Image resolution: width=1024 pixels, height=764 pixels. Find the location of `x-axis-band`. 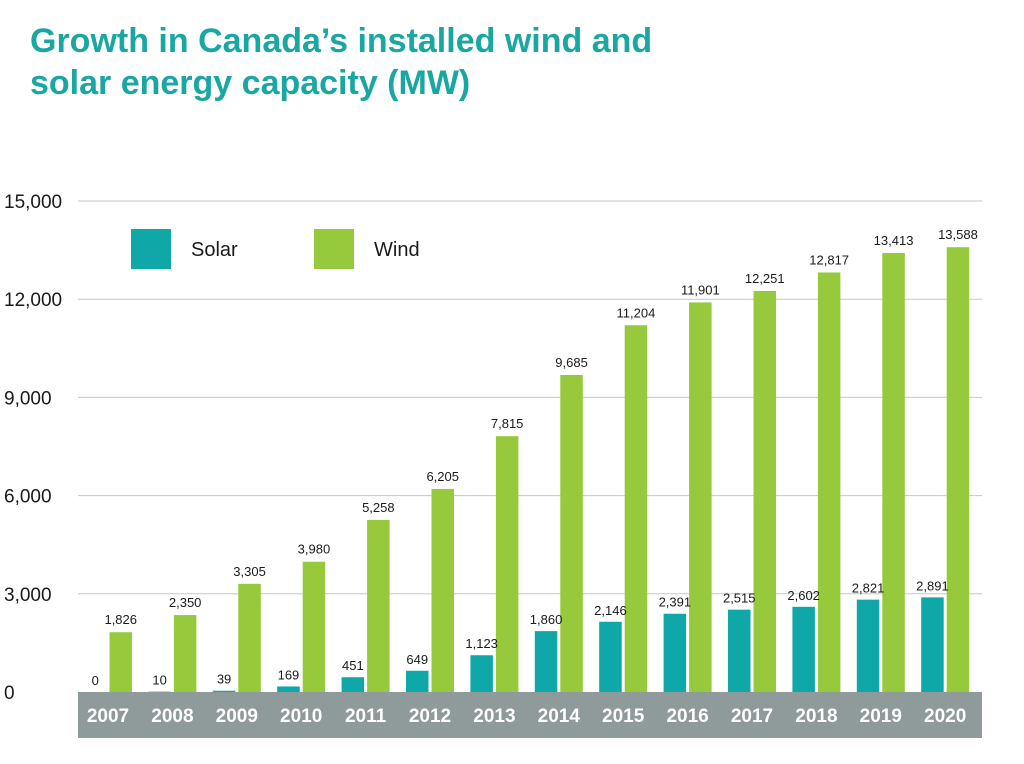

x-axis-band is located at coordinates (530, 715).